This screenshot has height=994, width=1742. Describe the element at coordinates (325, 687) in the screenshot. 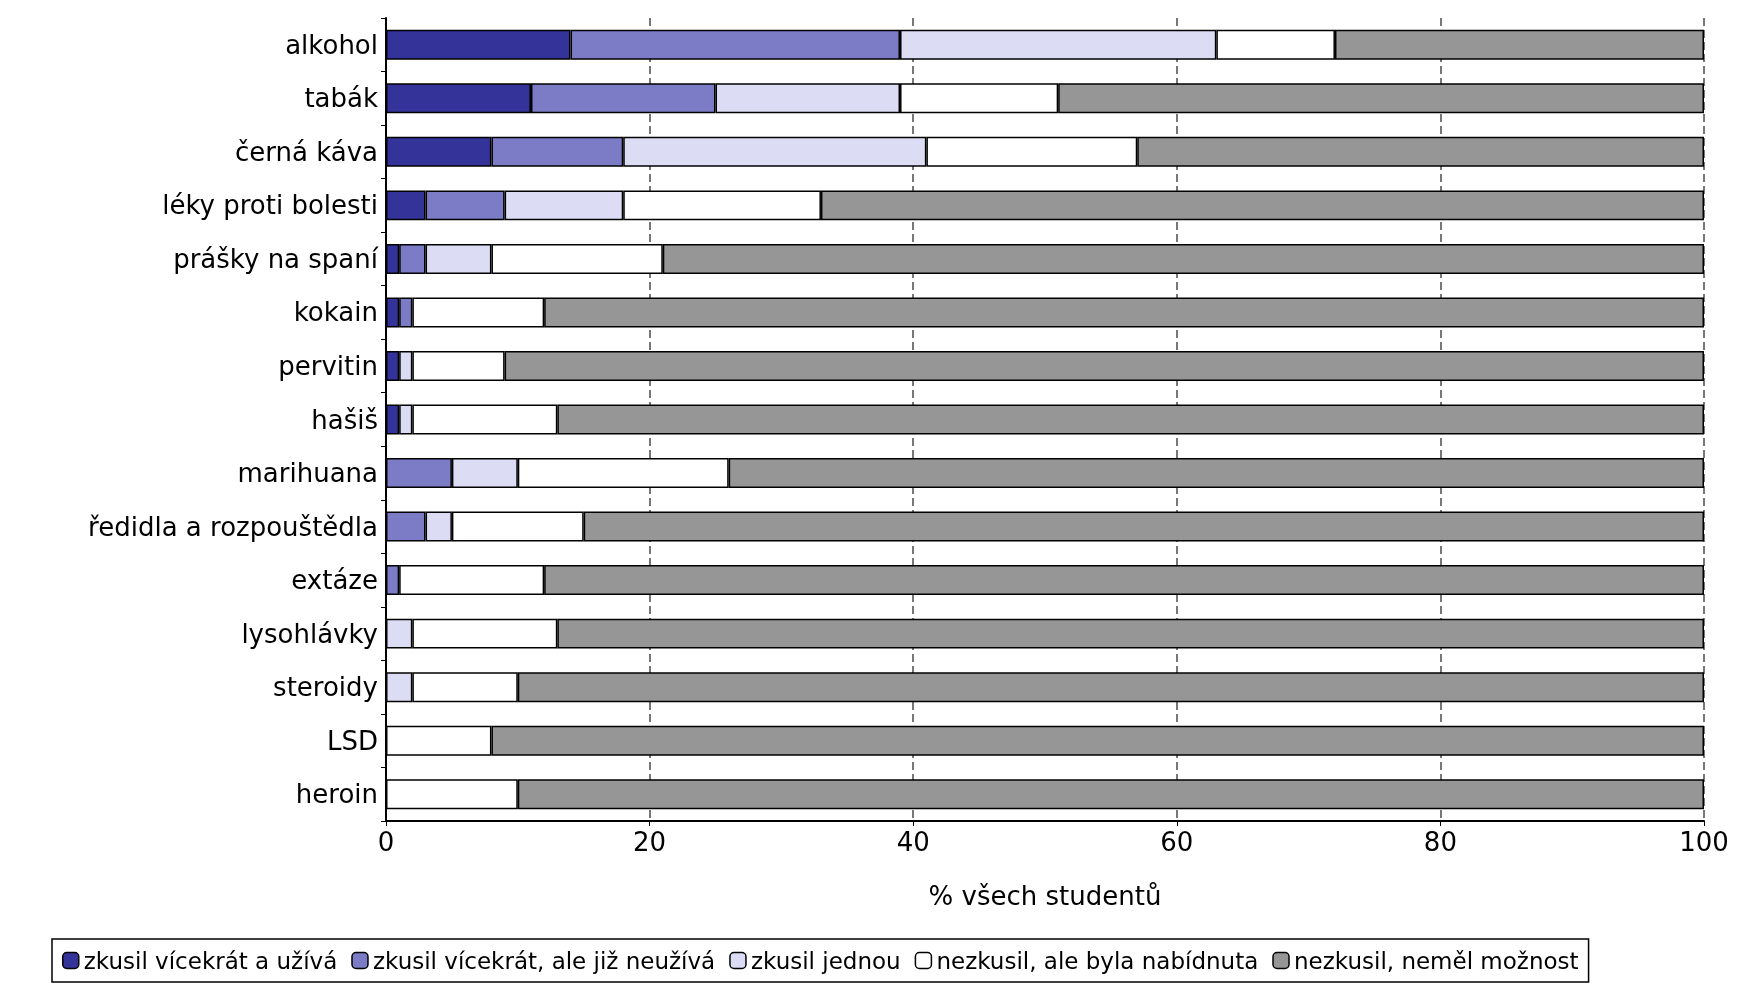

I see `y-tick-label: steroidy` at that location.